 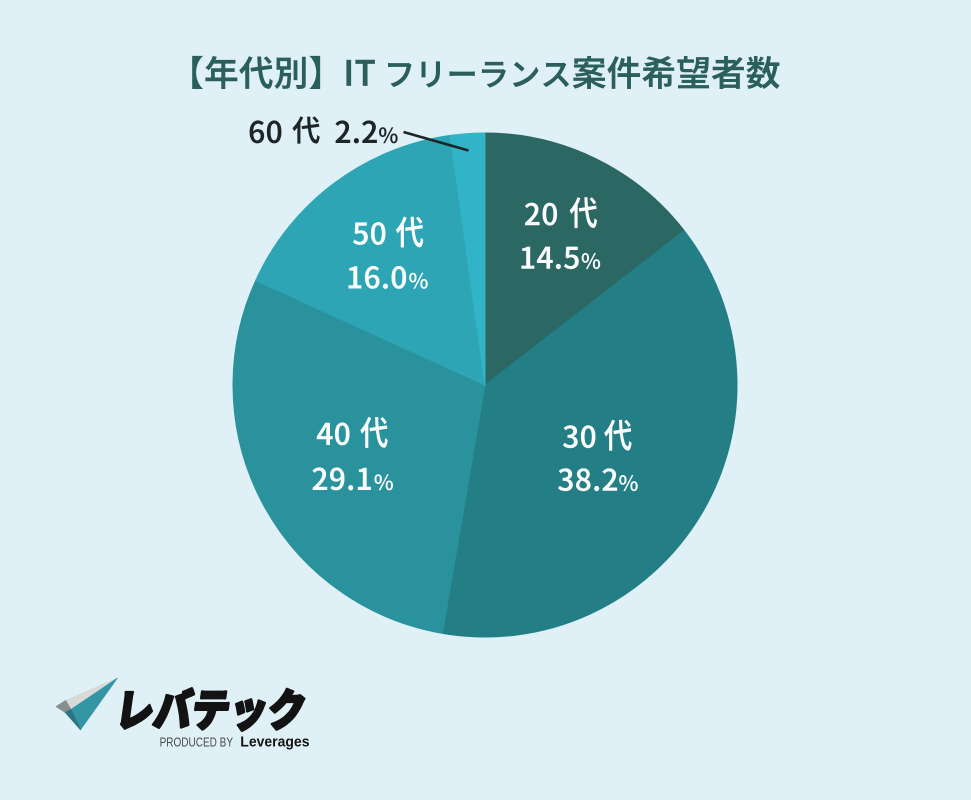 I want to click on svg-text: PRODUCED BY, so click(x=197, y=742).